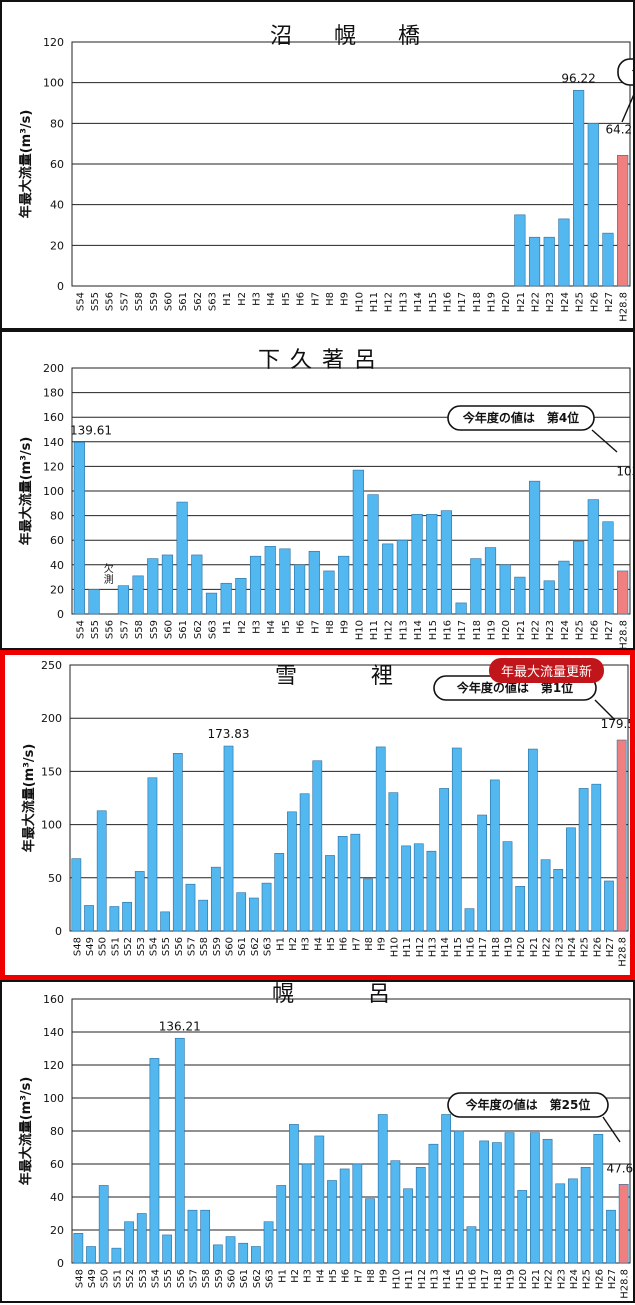 The image size is (635, 1305). Describe the element at coordinates (477, 302) in the screenshot. I see `x-tick-label: H18` at that location.